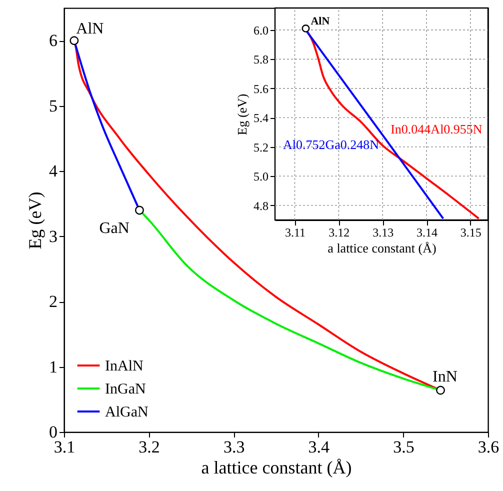 Image resolution: width=503 pixels, height=491 pixels. I want to click on y-tick-label: 5.2, so click(261, 147).